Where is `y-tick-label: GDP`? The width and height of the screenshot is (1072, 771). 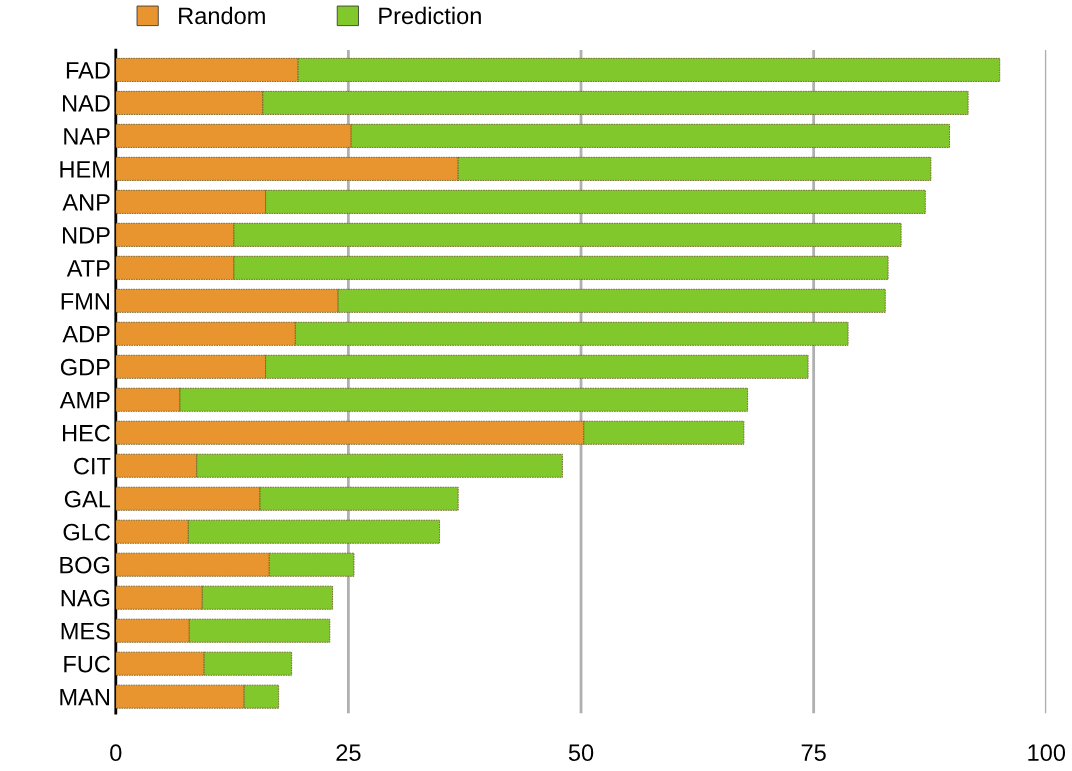 y-tick-label: GDP is located at coordinates (85, 367).